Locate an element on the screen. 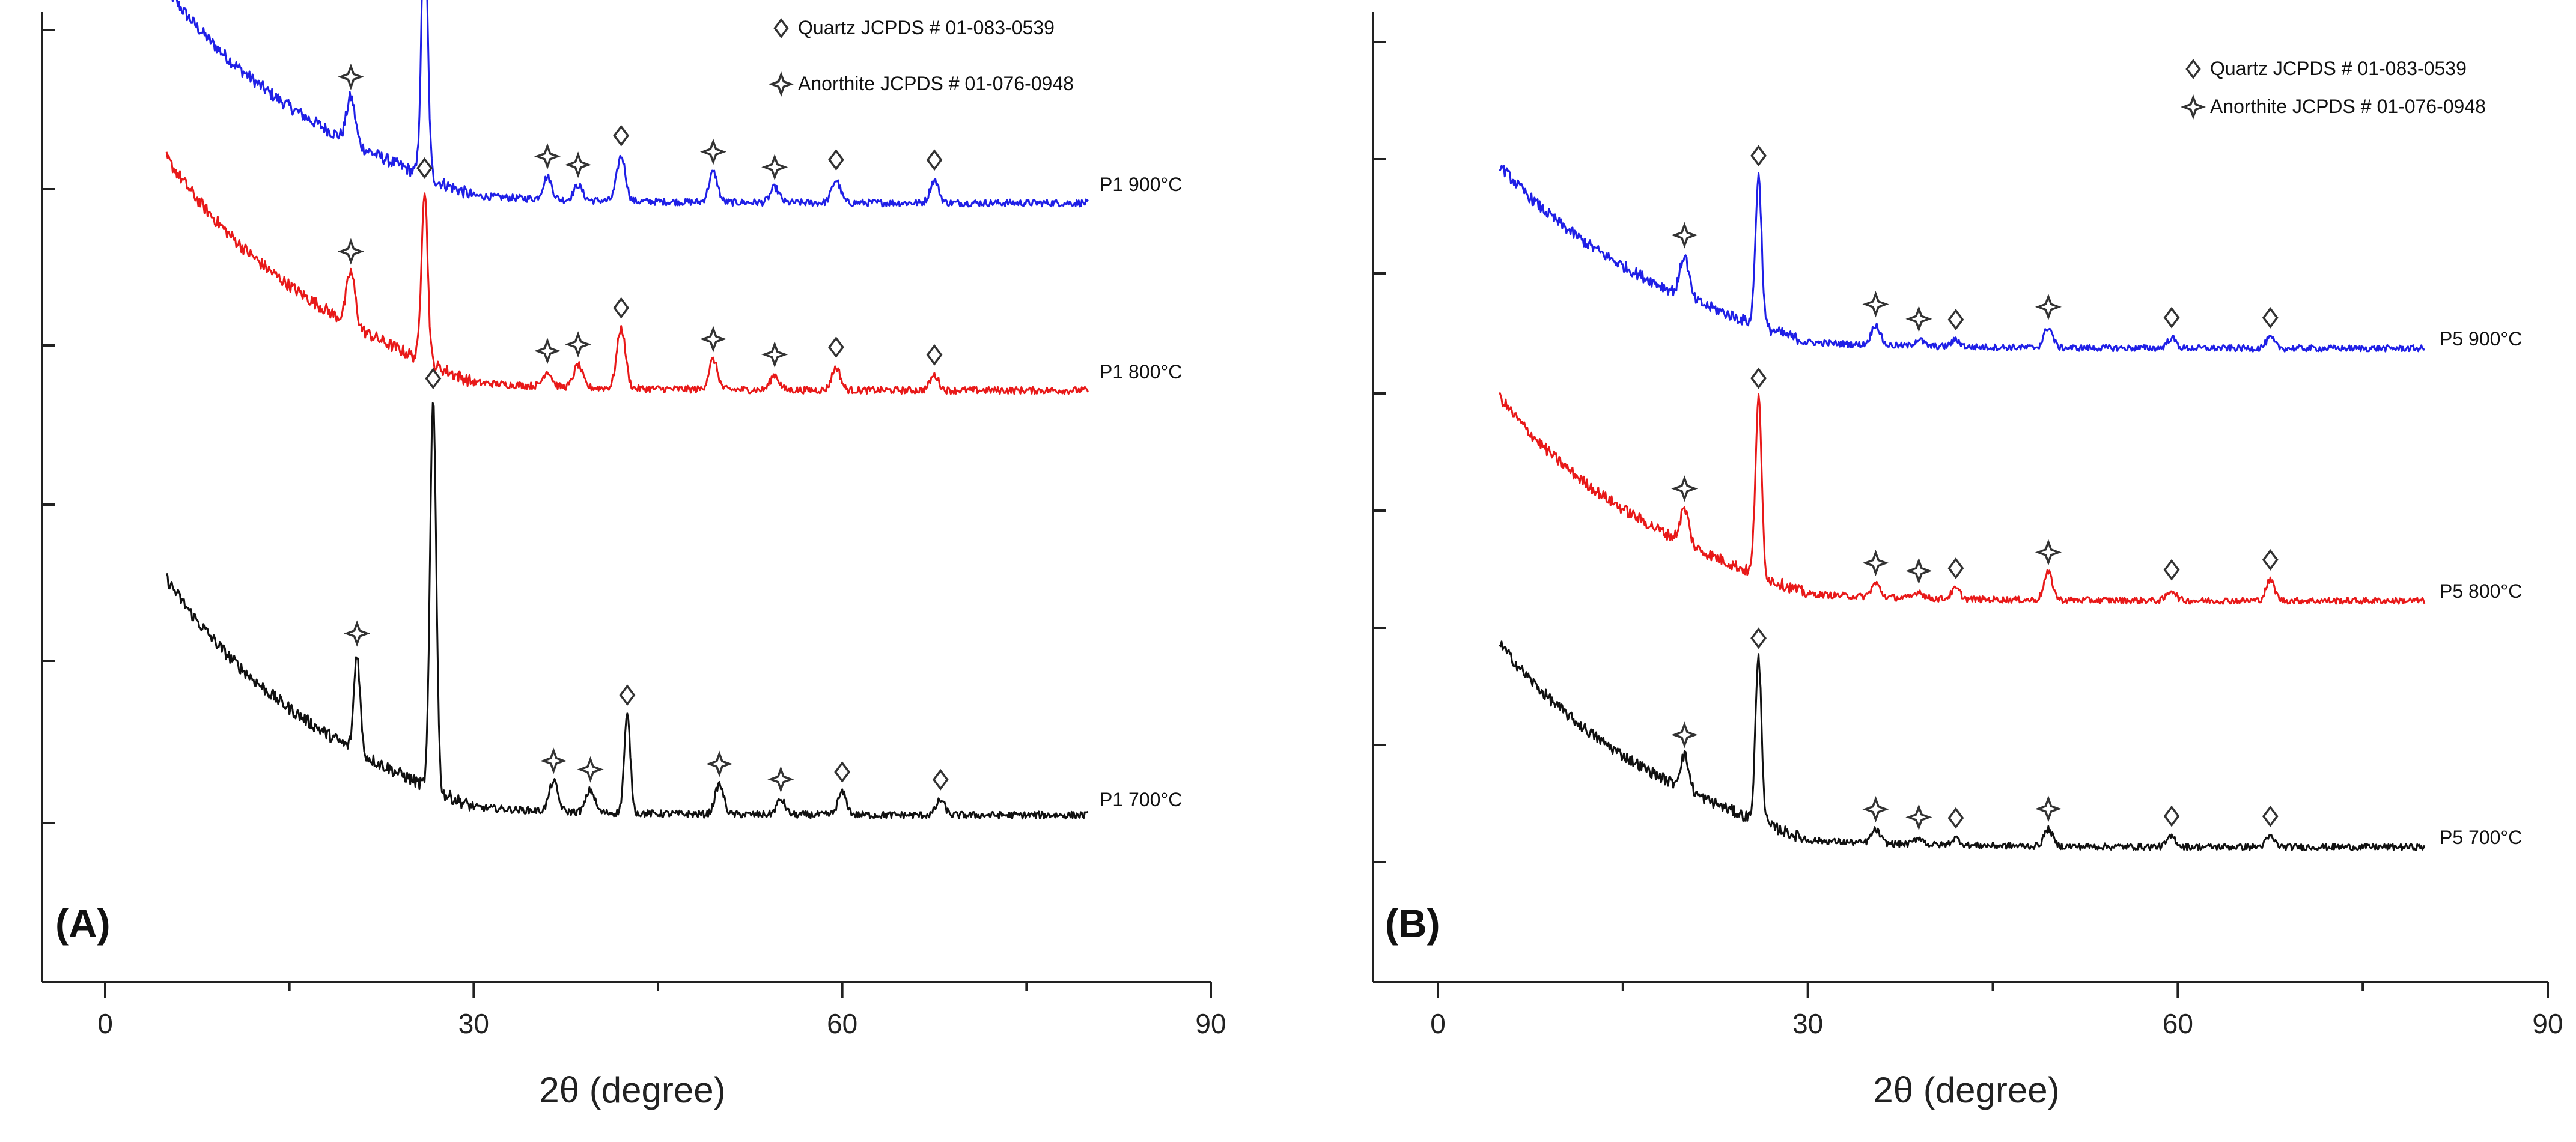  series-label: P5 800°C is located at coordinates (2481, 591).